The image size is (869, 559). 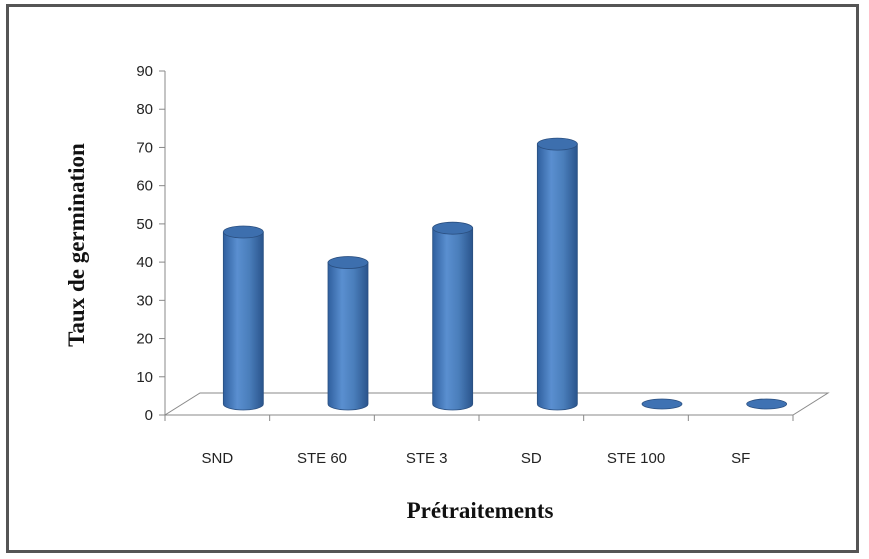 What do you see at coordinates (531, 458) in the screenshot?
I see `x-tick-label: SD` at bounding box center [531, 458].